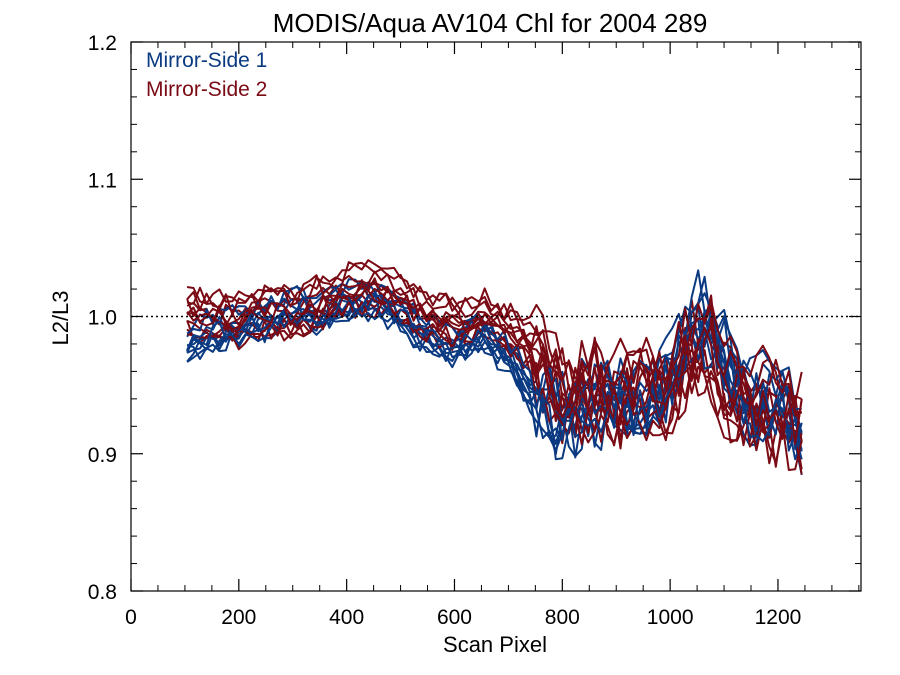 Image resolution: width=900 pixels, height=675 pixels. Describe the element at coordinates (102, 455) in the screenshot. I see `y-tick-label: 0.9` at that location.